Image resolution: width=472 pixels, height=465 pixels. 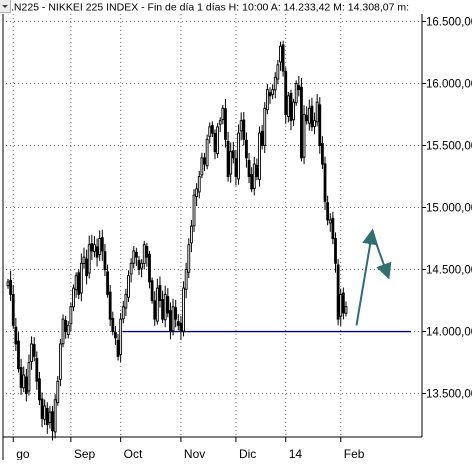 What do you see at coordinates (381, 255) in the screenshot?
I see `arrow-down-annotation` at bounding box center [381, 255].